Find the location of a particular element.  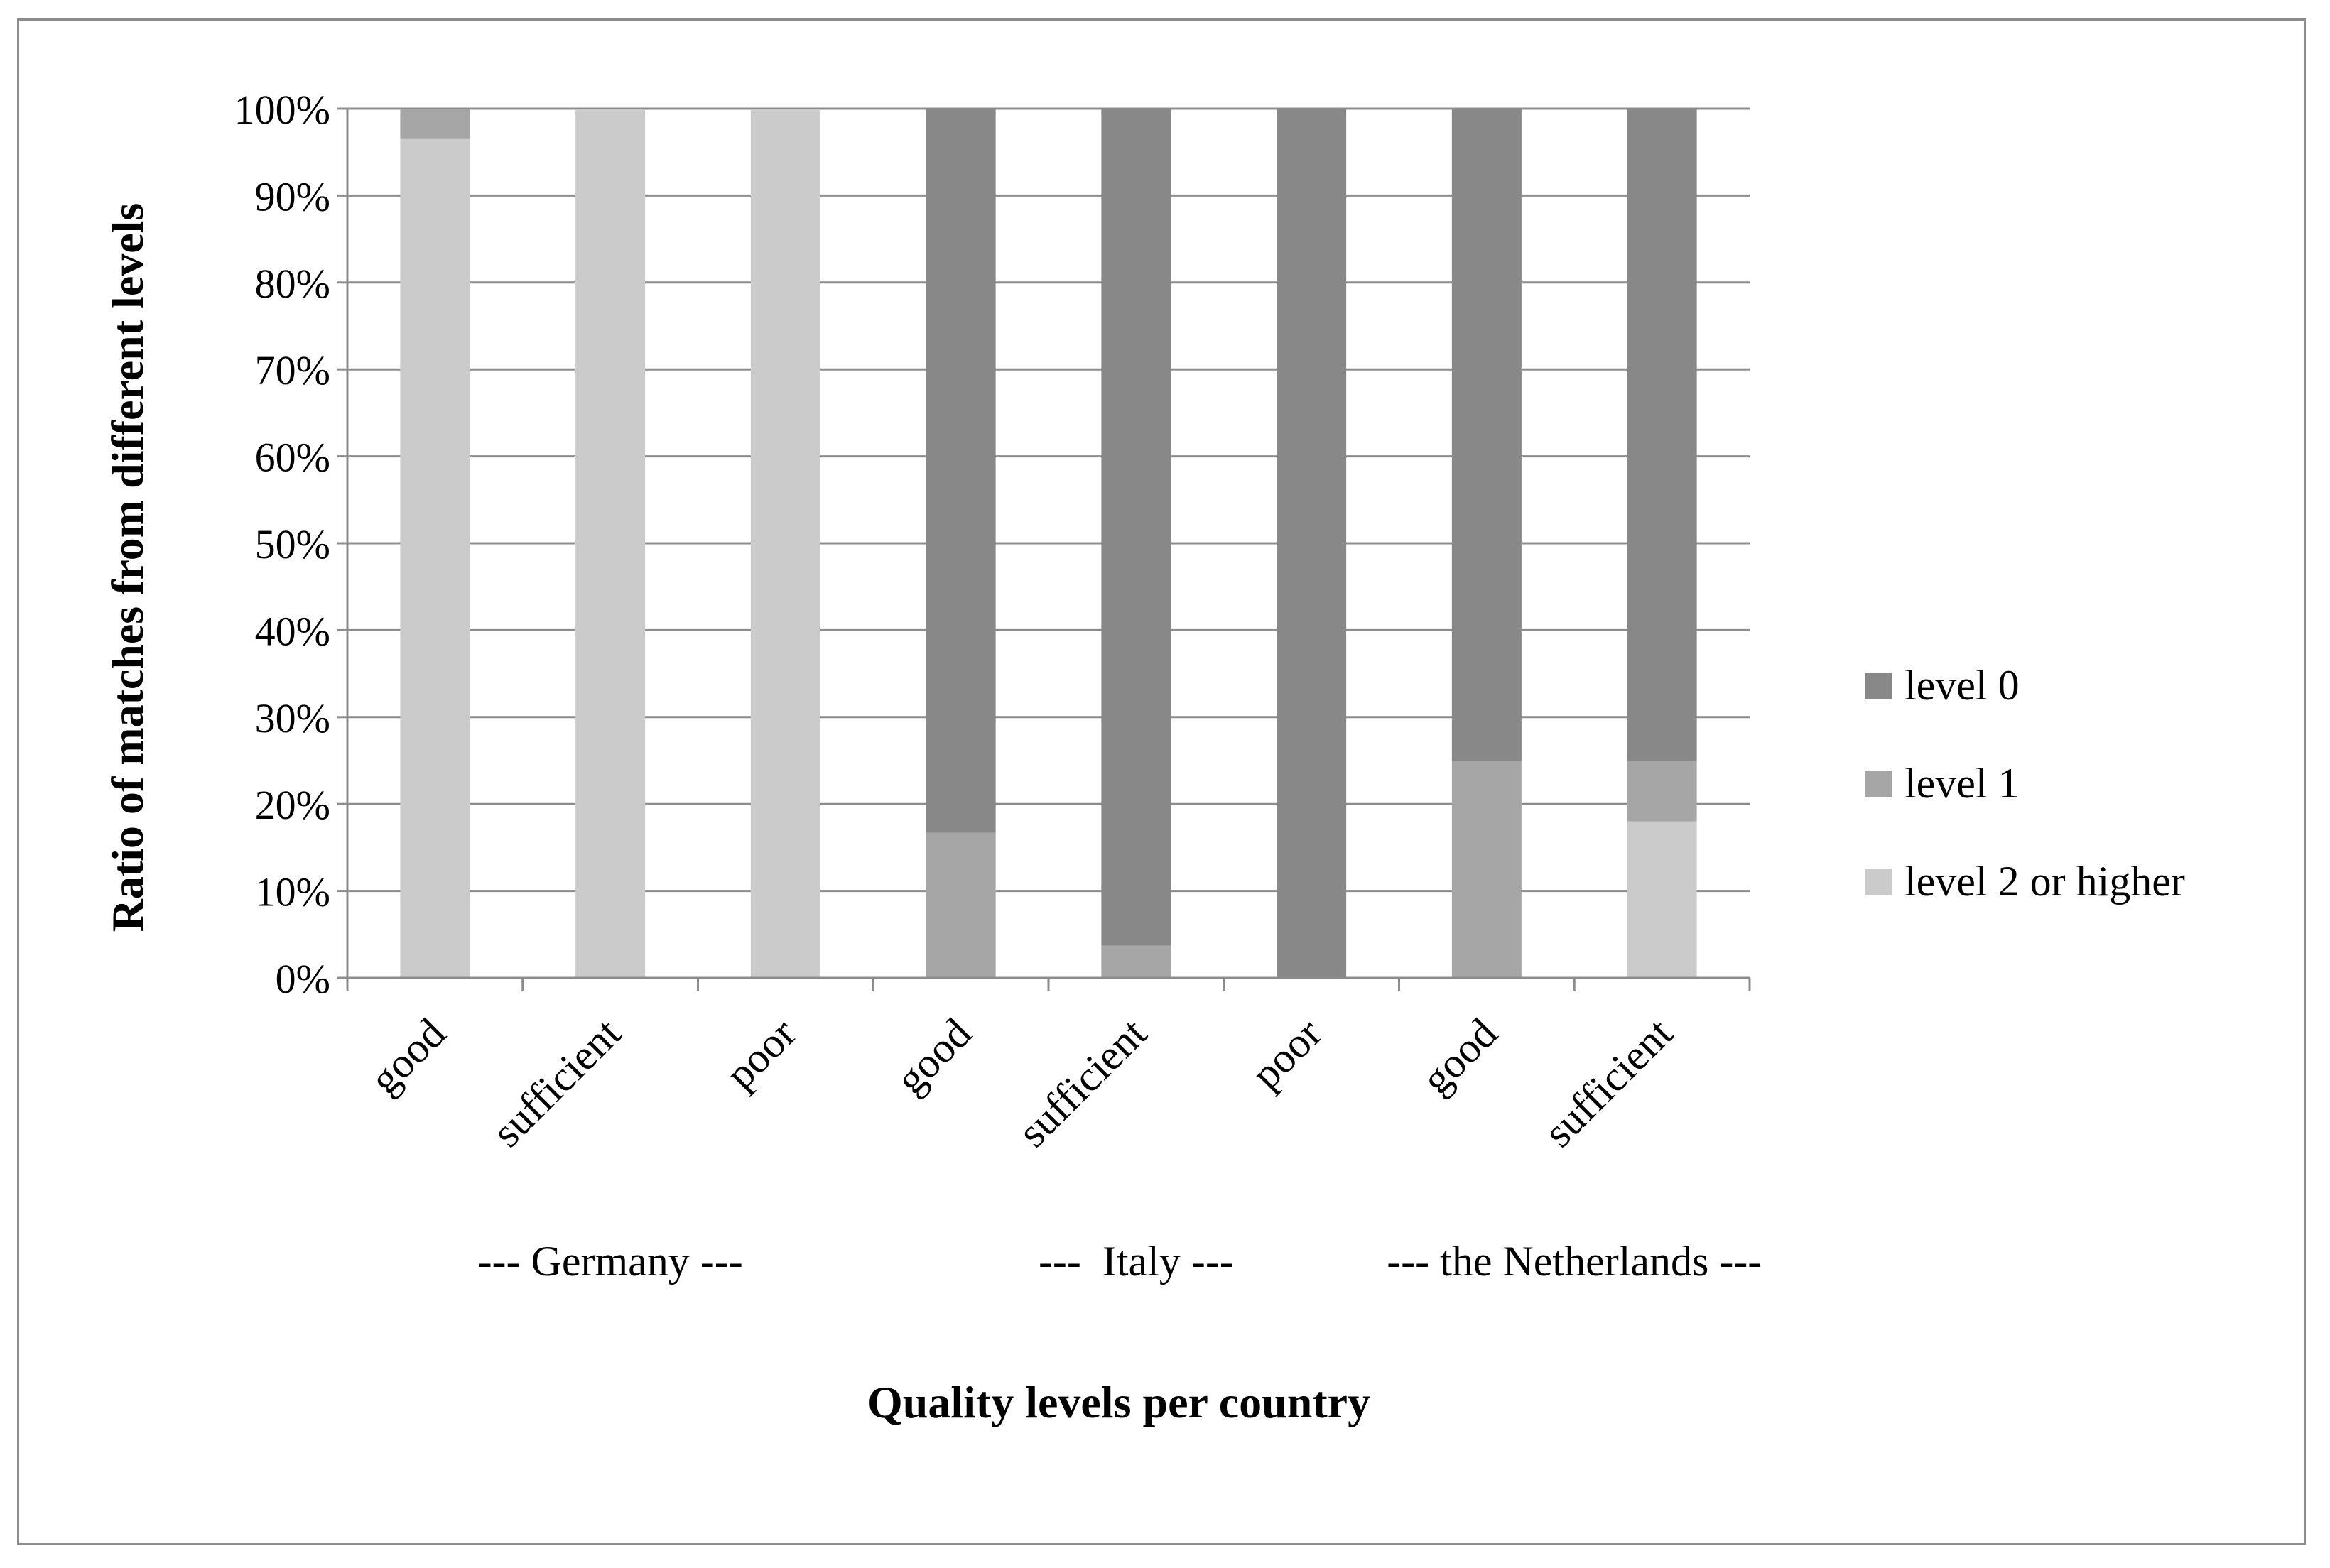

legend-label: level 0 is located at coordinates (1962, 686).